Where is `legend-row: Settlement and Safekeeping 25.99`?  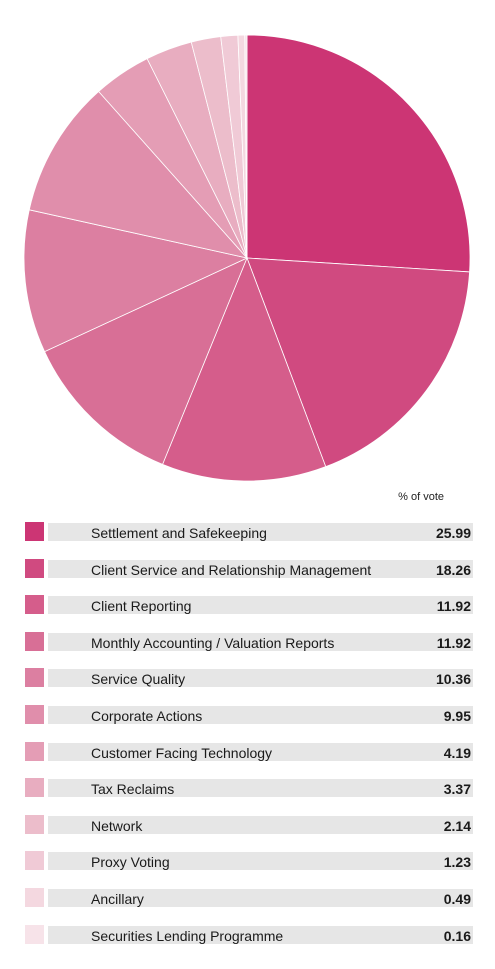 legend-row: Settlement and Safekeeping 25.99 is located at coordinates (249, 531).